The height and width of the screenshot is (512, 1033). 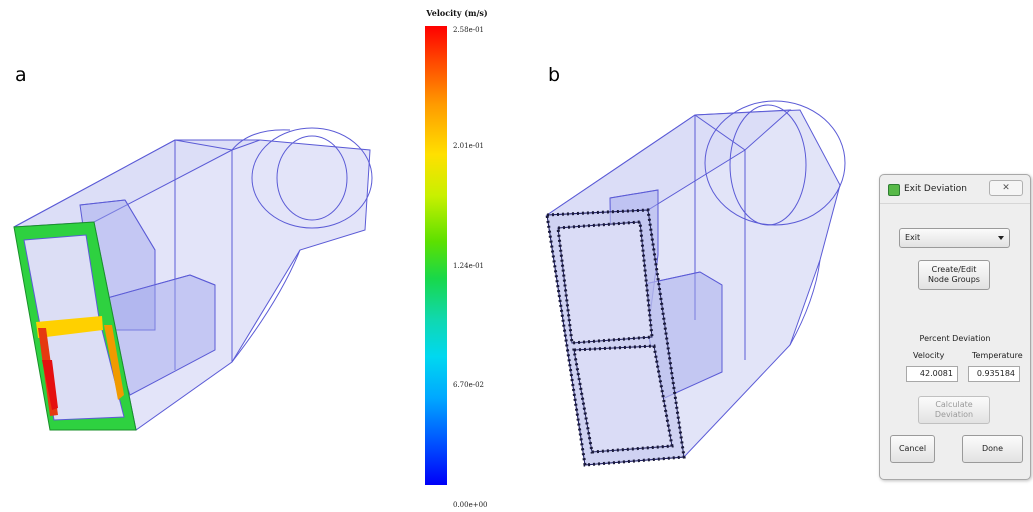 I want to click on panel-a-label: a, so click(x=21, y=75).